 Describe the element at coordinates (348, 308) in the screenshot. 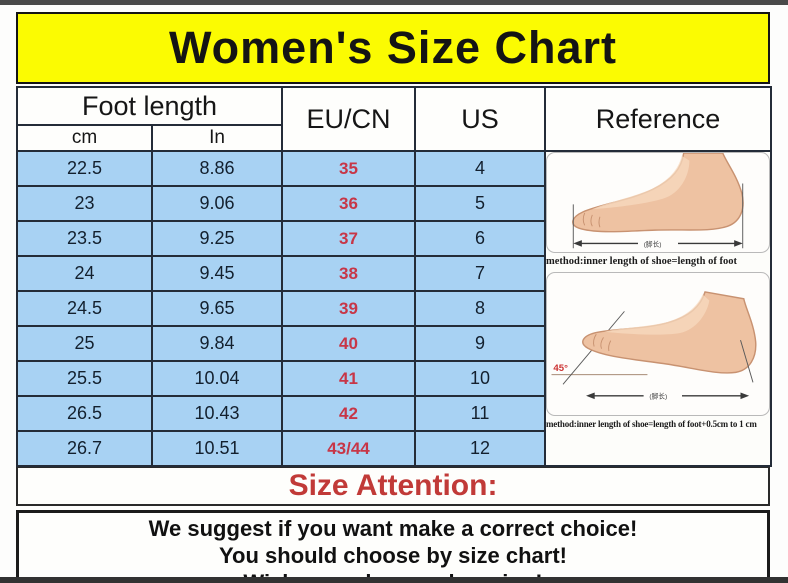

I see `cell-eu: 39` at that location.